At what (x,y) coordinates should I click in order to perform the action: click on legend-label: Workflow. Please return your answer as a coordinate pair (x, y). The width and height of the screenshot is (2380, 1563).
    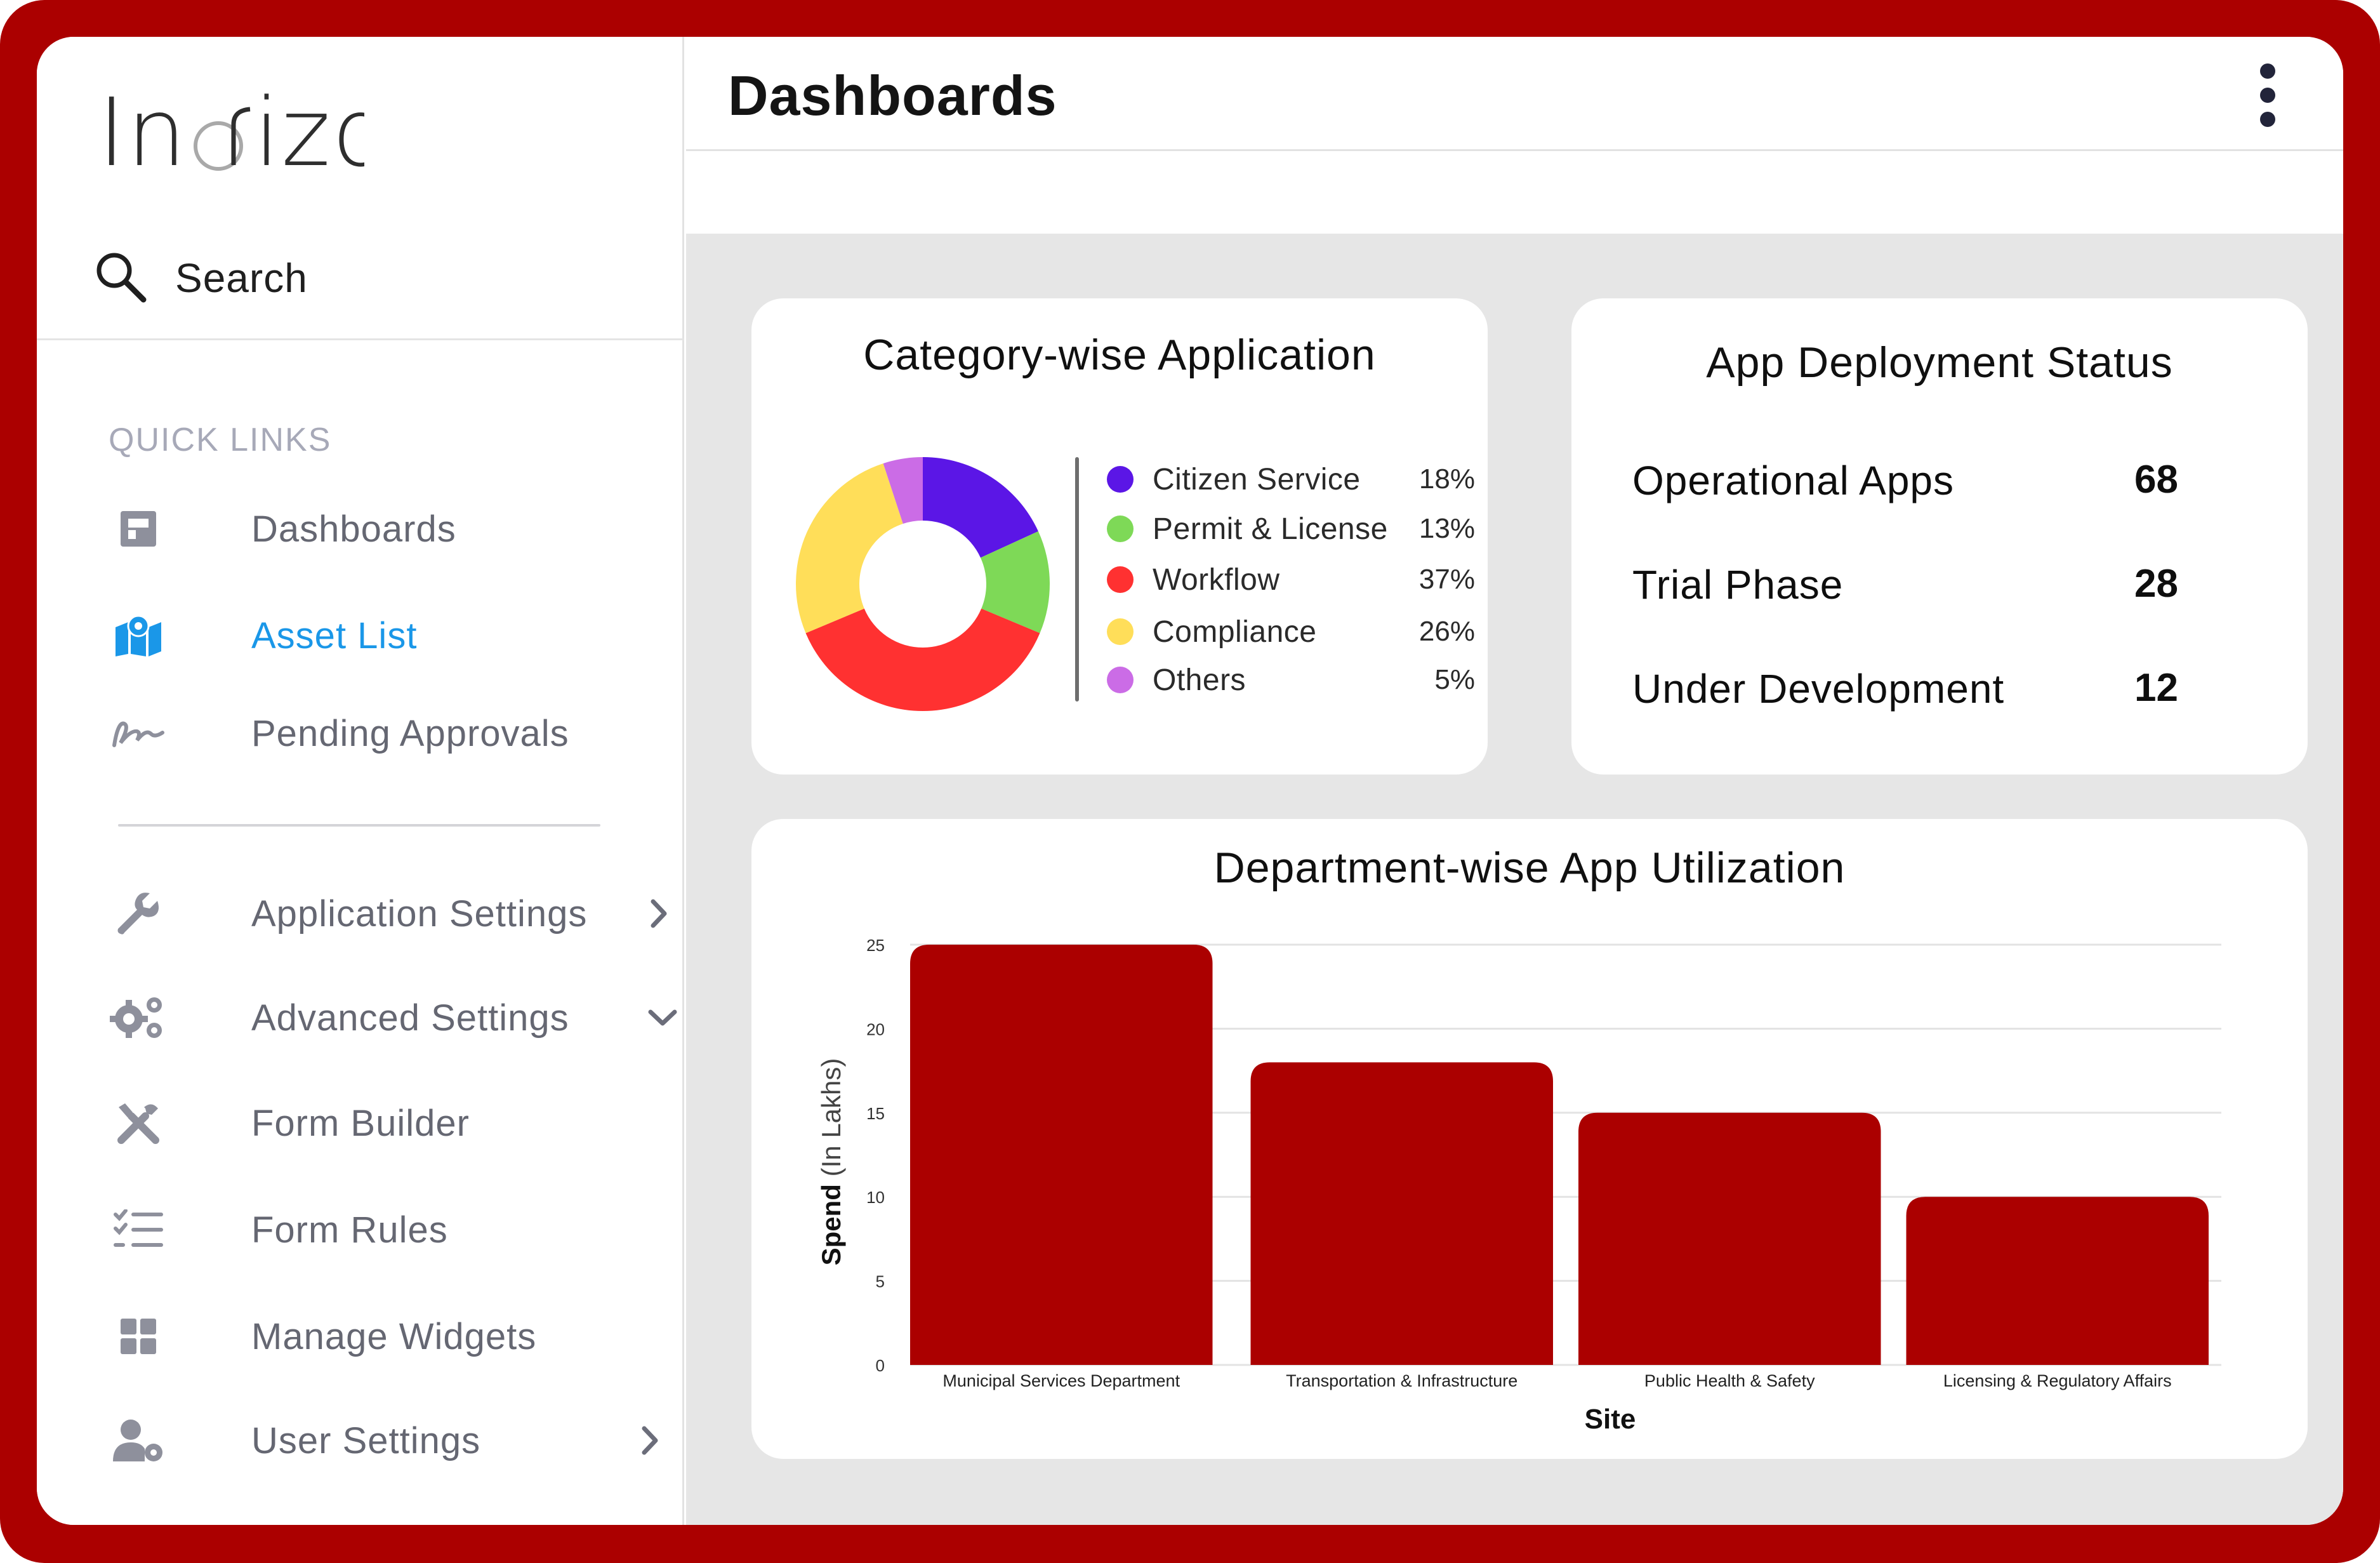
    Looking at the image, I should click on (1216, 579).